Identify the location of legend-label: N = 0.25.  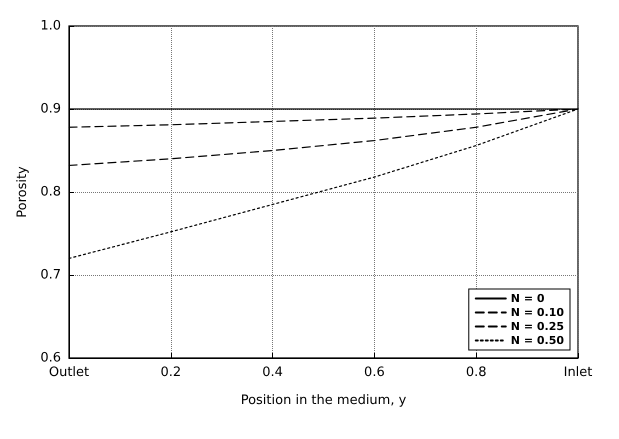
(537, 326).